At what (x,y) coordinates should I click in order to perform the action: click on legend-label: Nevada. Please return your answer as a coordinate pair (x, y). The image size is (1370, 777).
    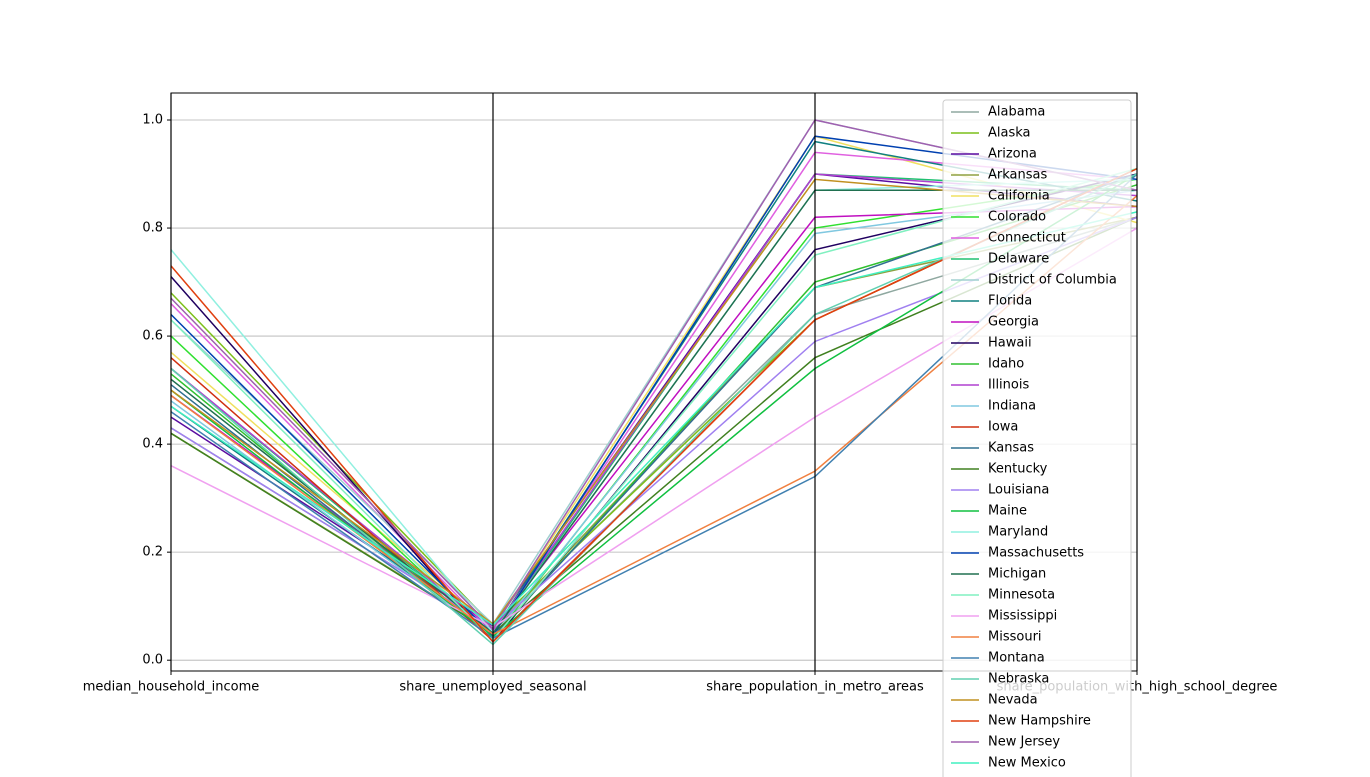
    Looking at the image, I should click on (1013, 700).